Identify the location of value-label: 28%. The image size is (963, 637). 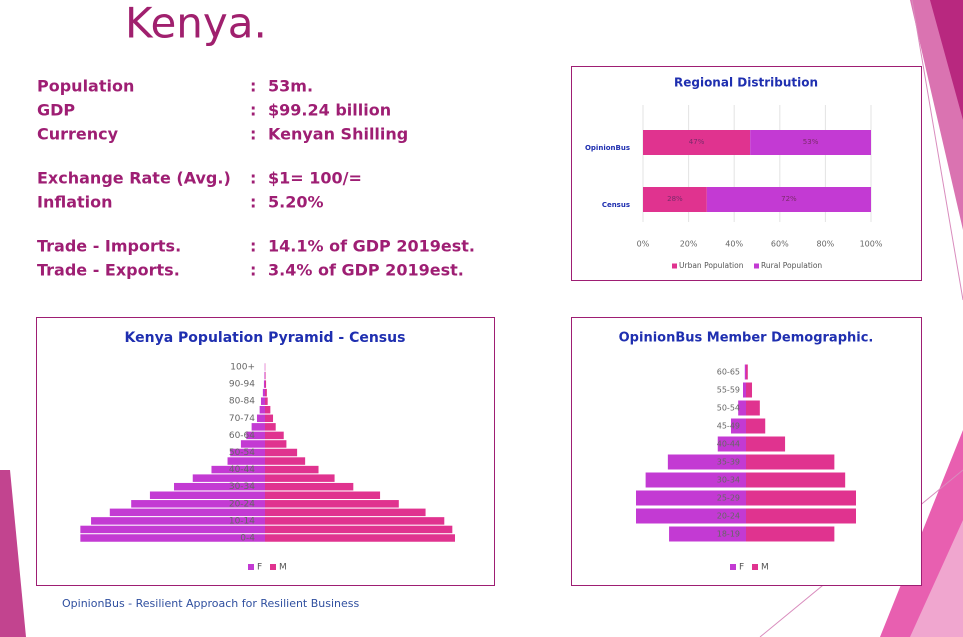
(675, 199).